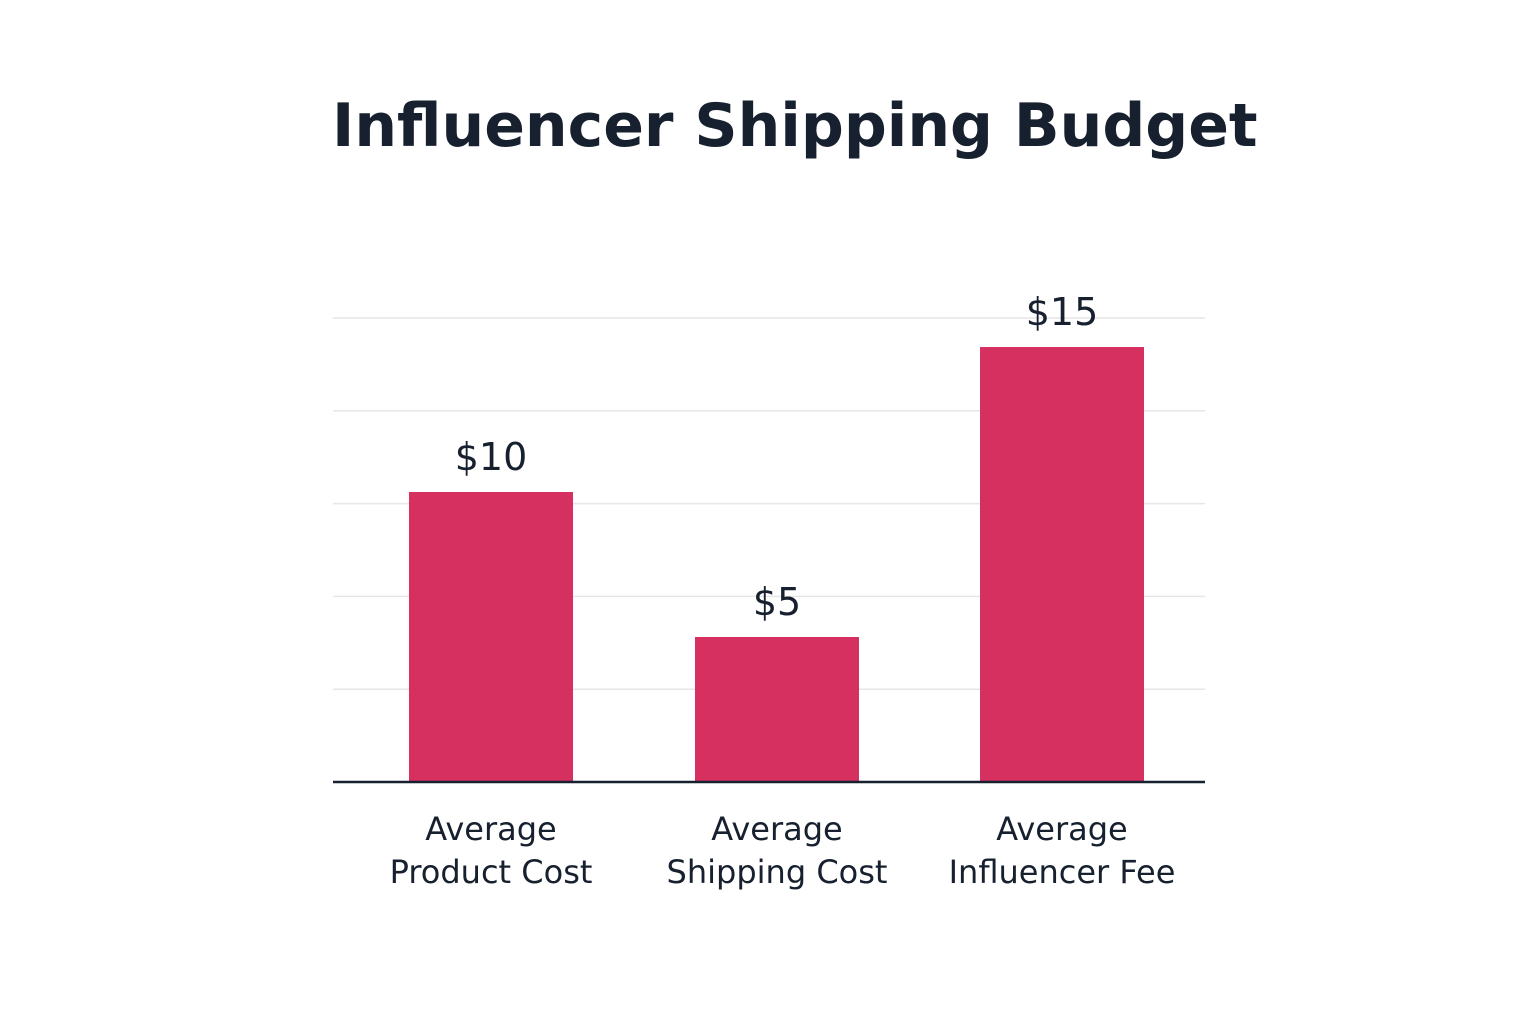 This screenshot has width=1536, height=1024. Describe the element at coordinates (777, 872) in the screenshot. I see `category-label-2-line-2: Shipping Cost` at that location.